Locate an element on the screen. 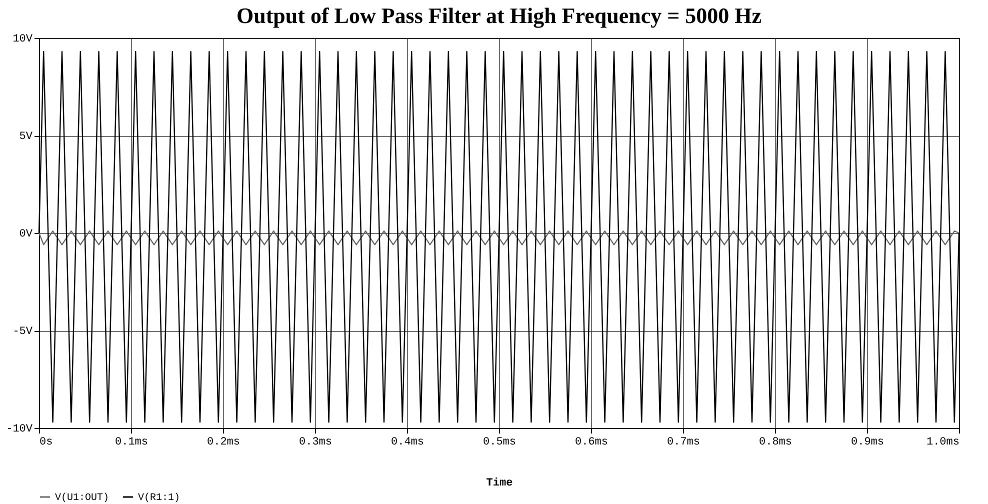 This screenshot has height=504, width=988. x-tick-label: 0s is located at coordinates (46, 442).